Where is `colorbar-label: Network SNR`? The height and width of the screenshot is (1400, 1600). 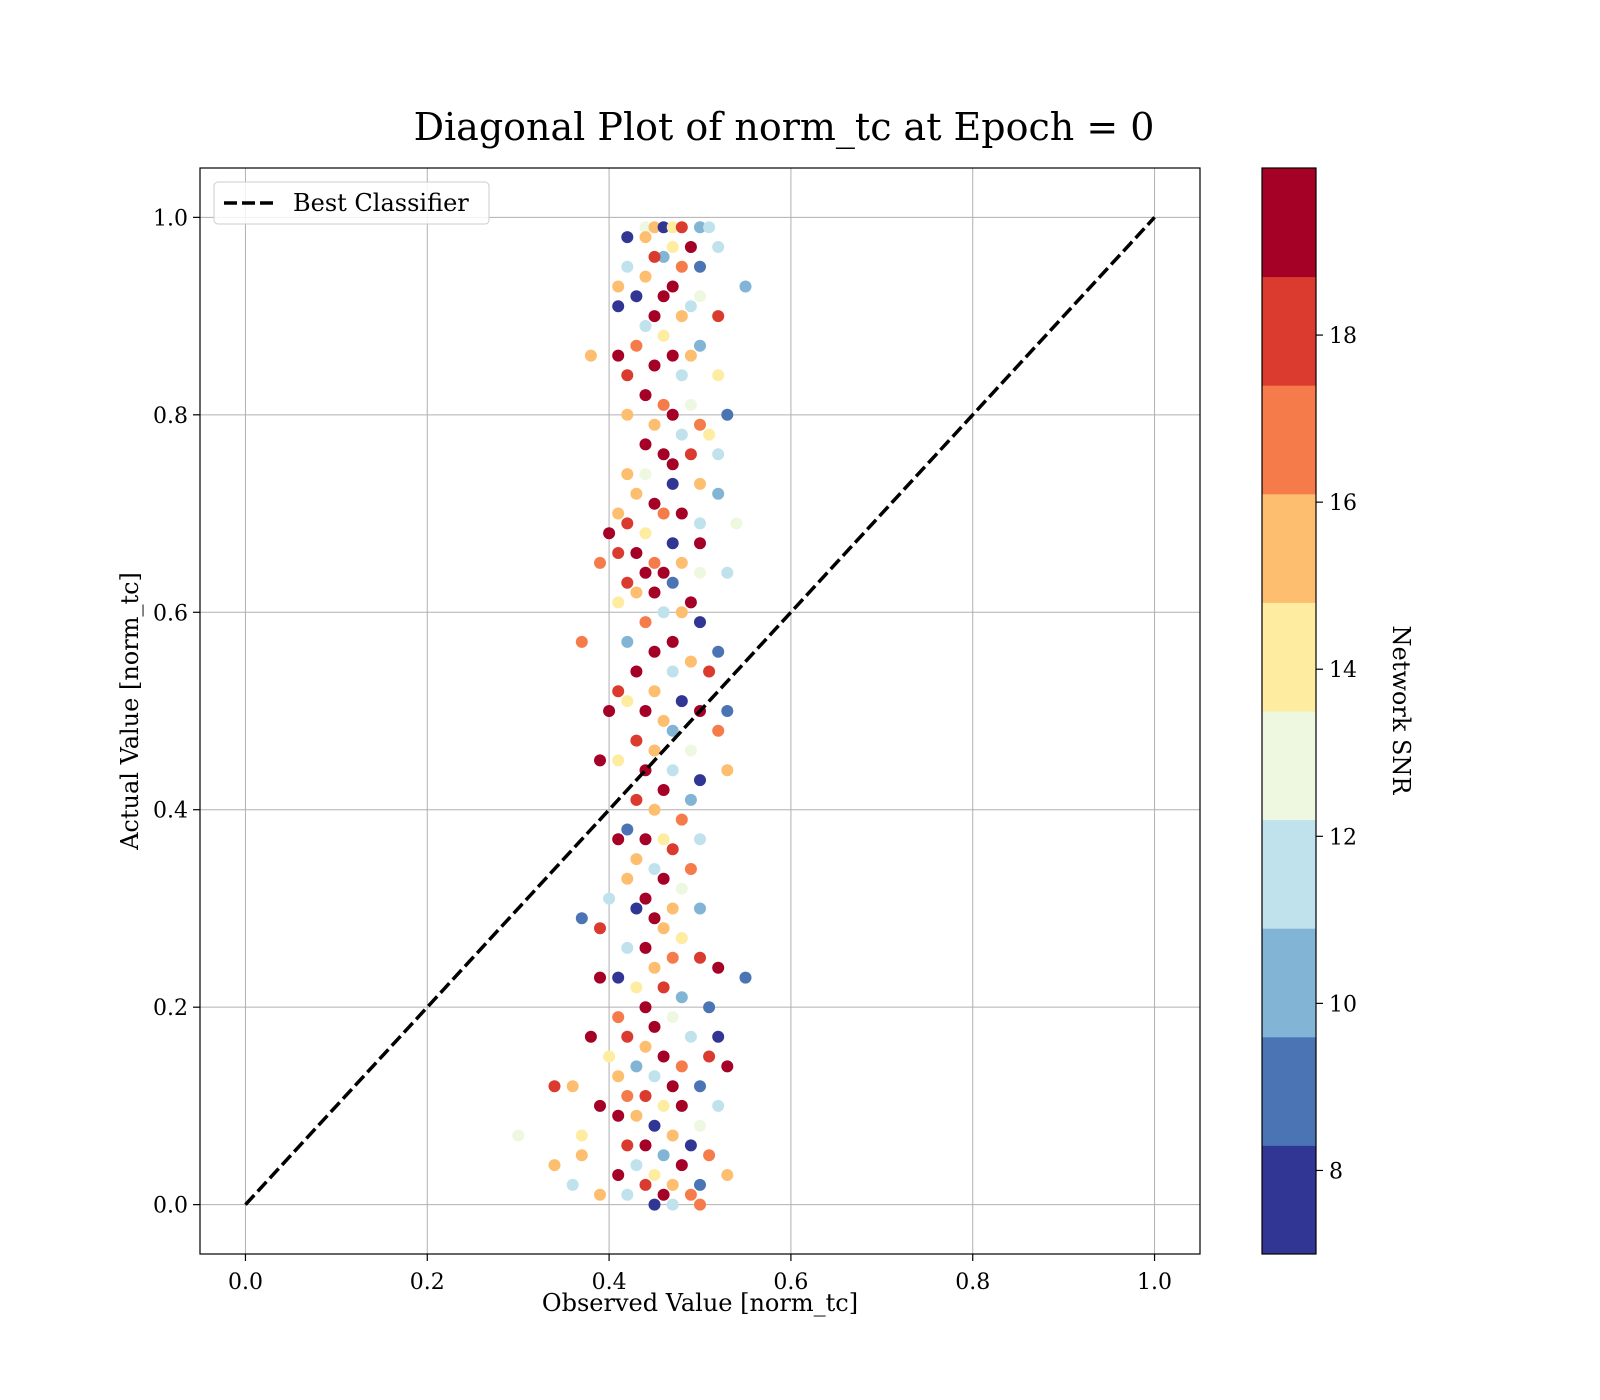 colorbar-label: Network SNR is located at coordinates (1401, 711).